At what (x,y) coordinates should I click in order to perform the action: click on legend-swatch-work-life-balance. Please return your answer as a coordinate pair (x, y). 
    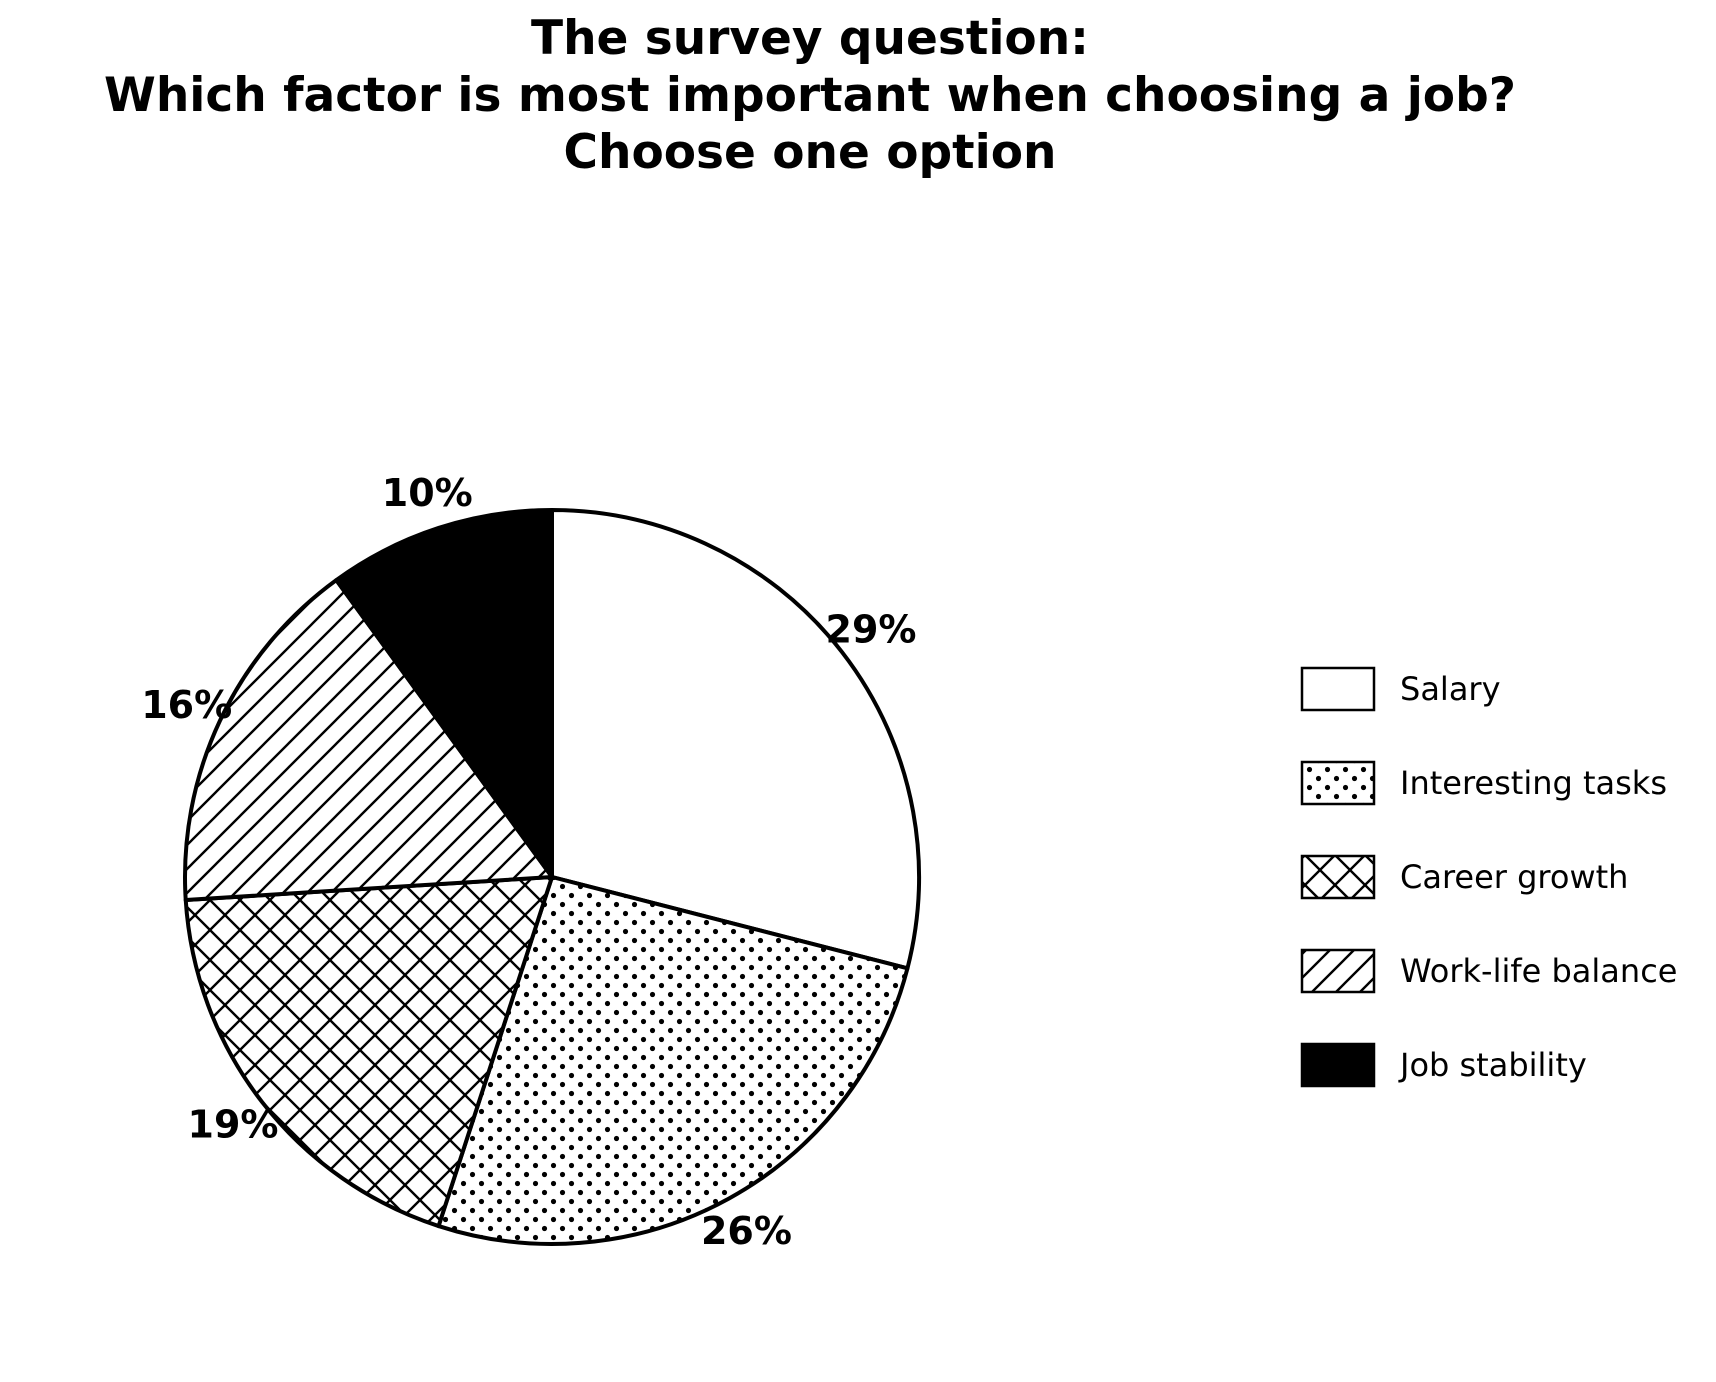
    Looking at the image, I should click on (1338, 971).